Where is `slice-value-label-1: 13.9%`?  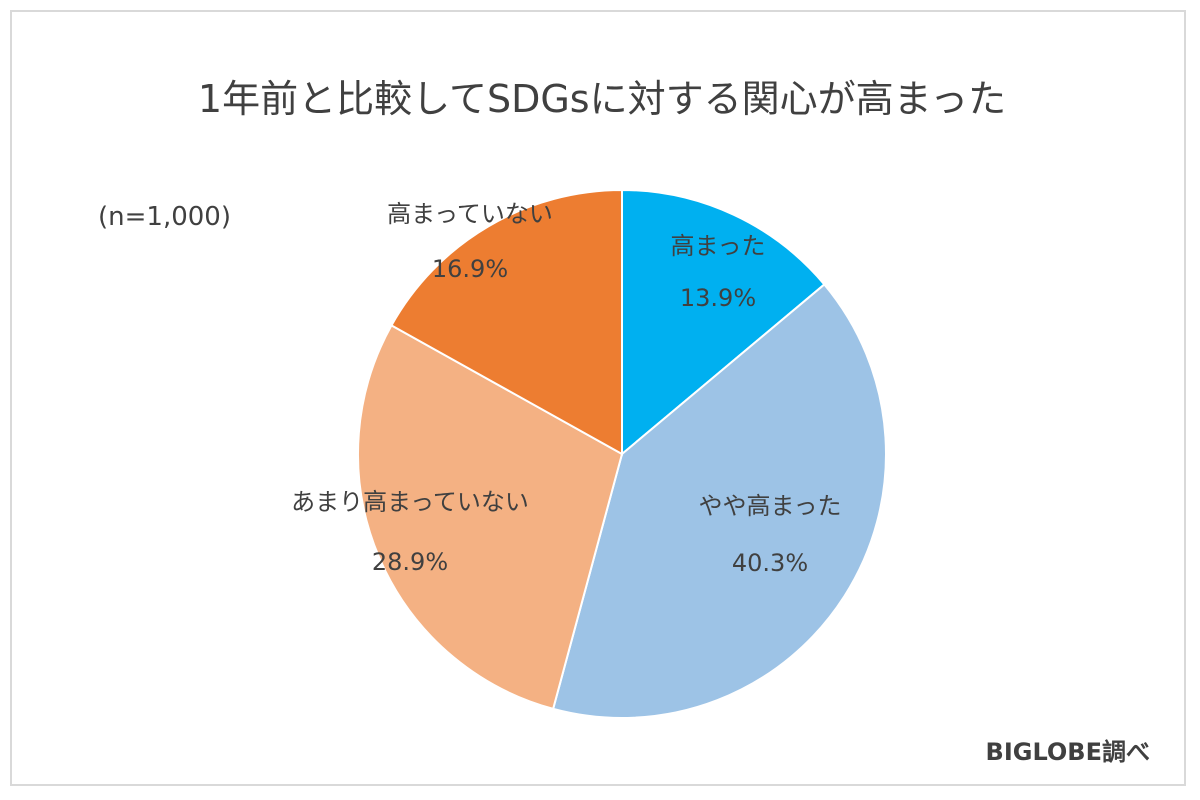
slice-value-label-1: 13.9% is located at coordinates (718, 298).